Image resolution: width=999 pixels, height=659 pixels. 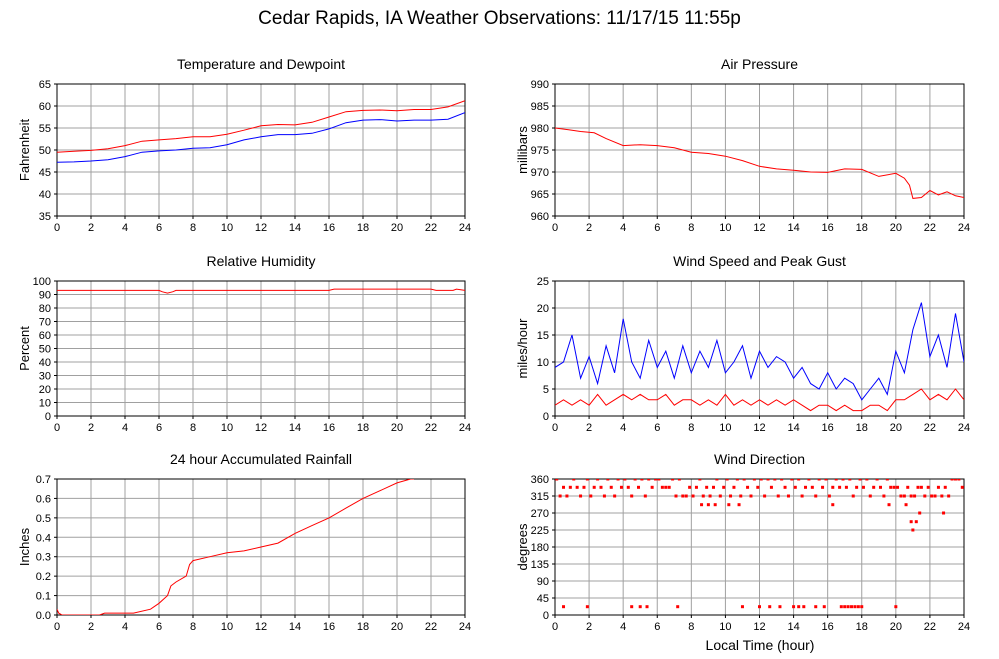 I want to click on x-tick-label: 12, so click(x=759, y=627).